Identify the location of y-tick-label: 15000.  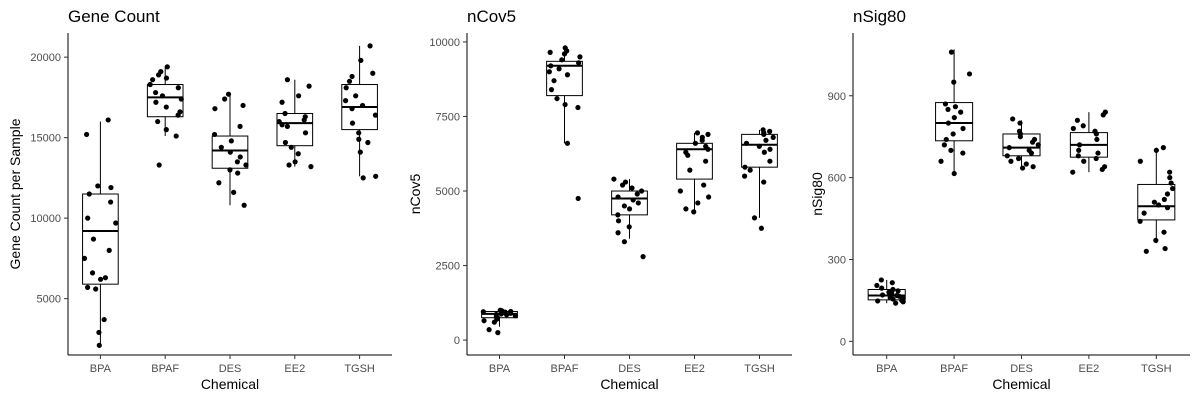
(45, 139).